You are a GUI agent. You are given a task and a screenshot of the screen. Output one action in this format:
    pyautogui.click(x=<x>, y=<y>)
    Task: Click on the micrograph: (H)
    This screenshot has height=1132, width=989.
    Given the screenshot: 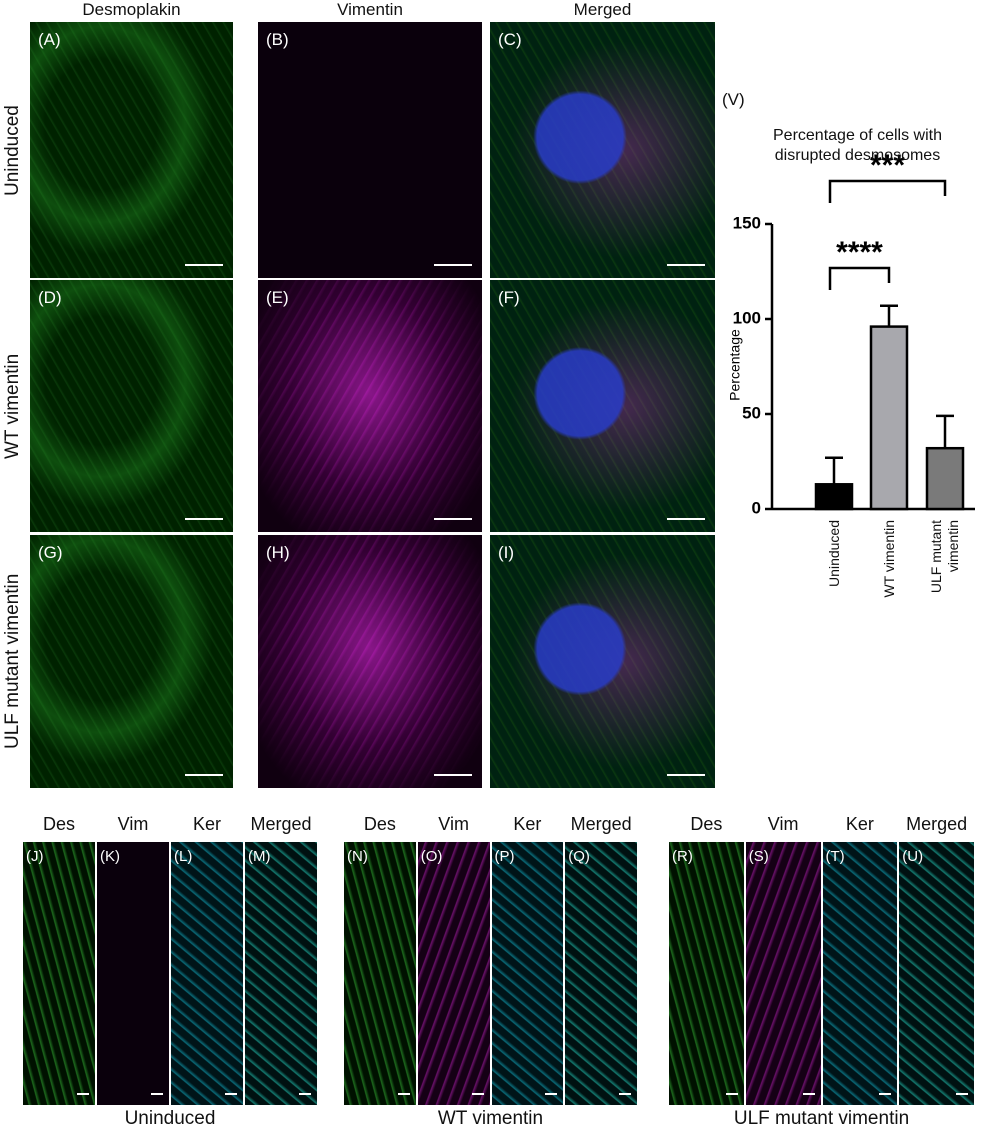 What is the action you would take?
    pyautogui.click(x=370, y=661)
    